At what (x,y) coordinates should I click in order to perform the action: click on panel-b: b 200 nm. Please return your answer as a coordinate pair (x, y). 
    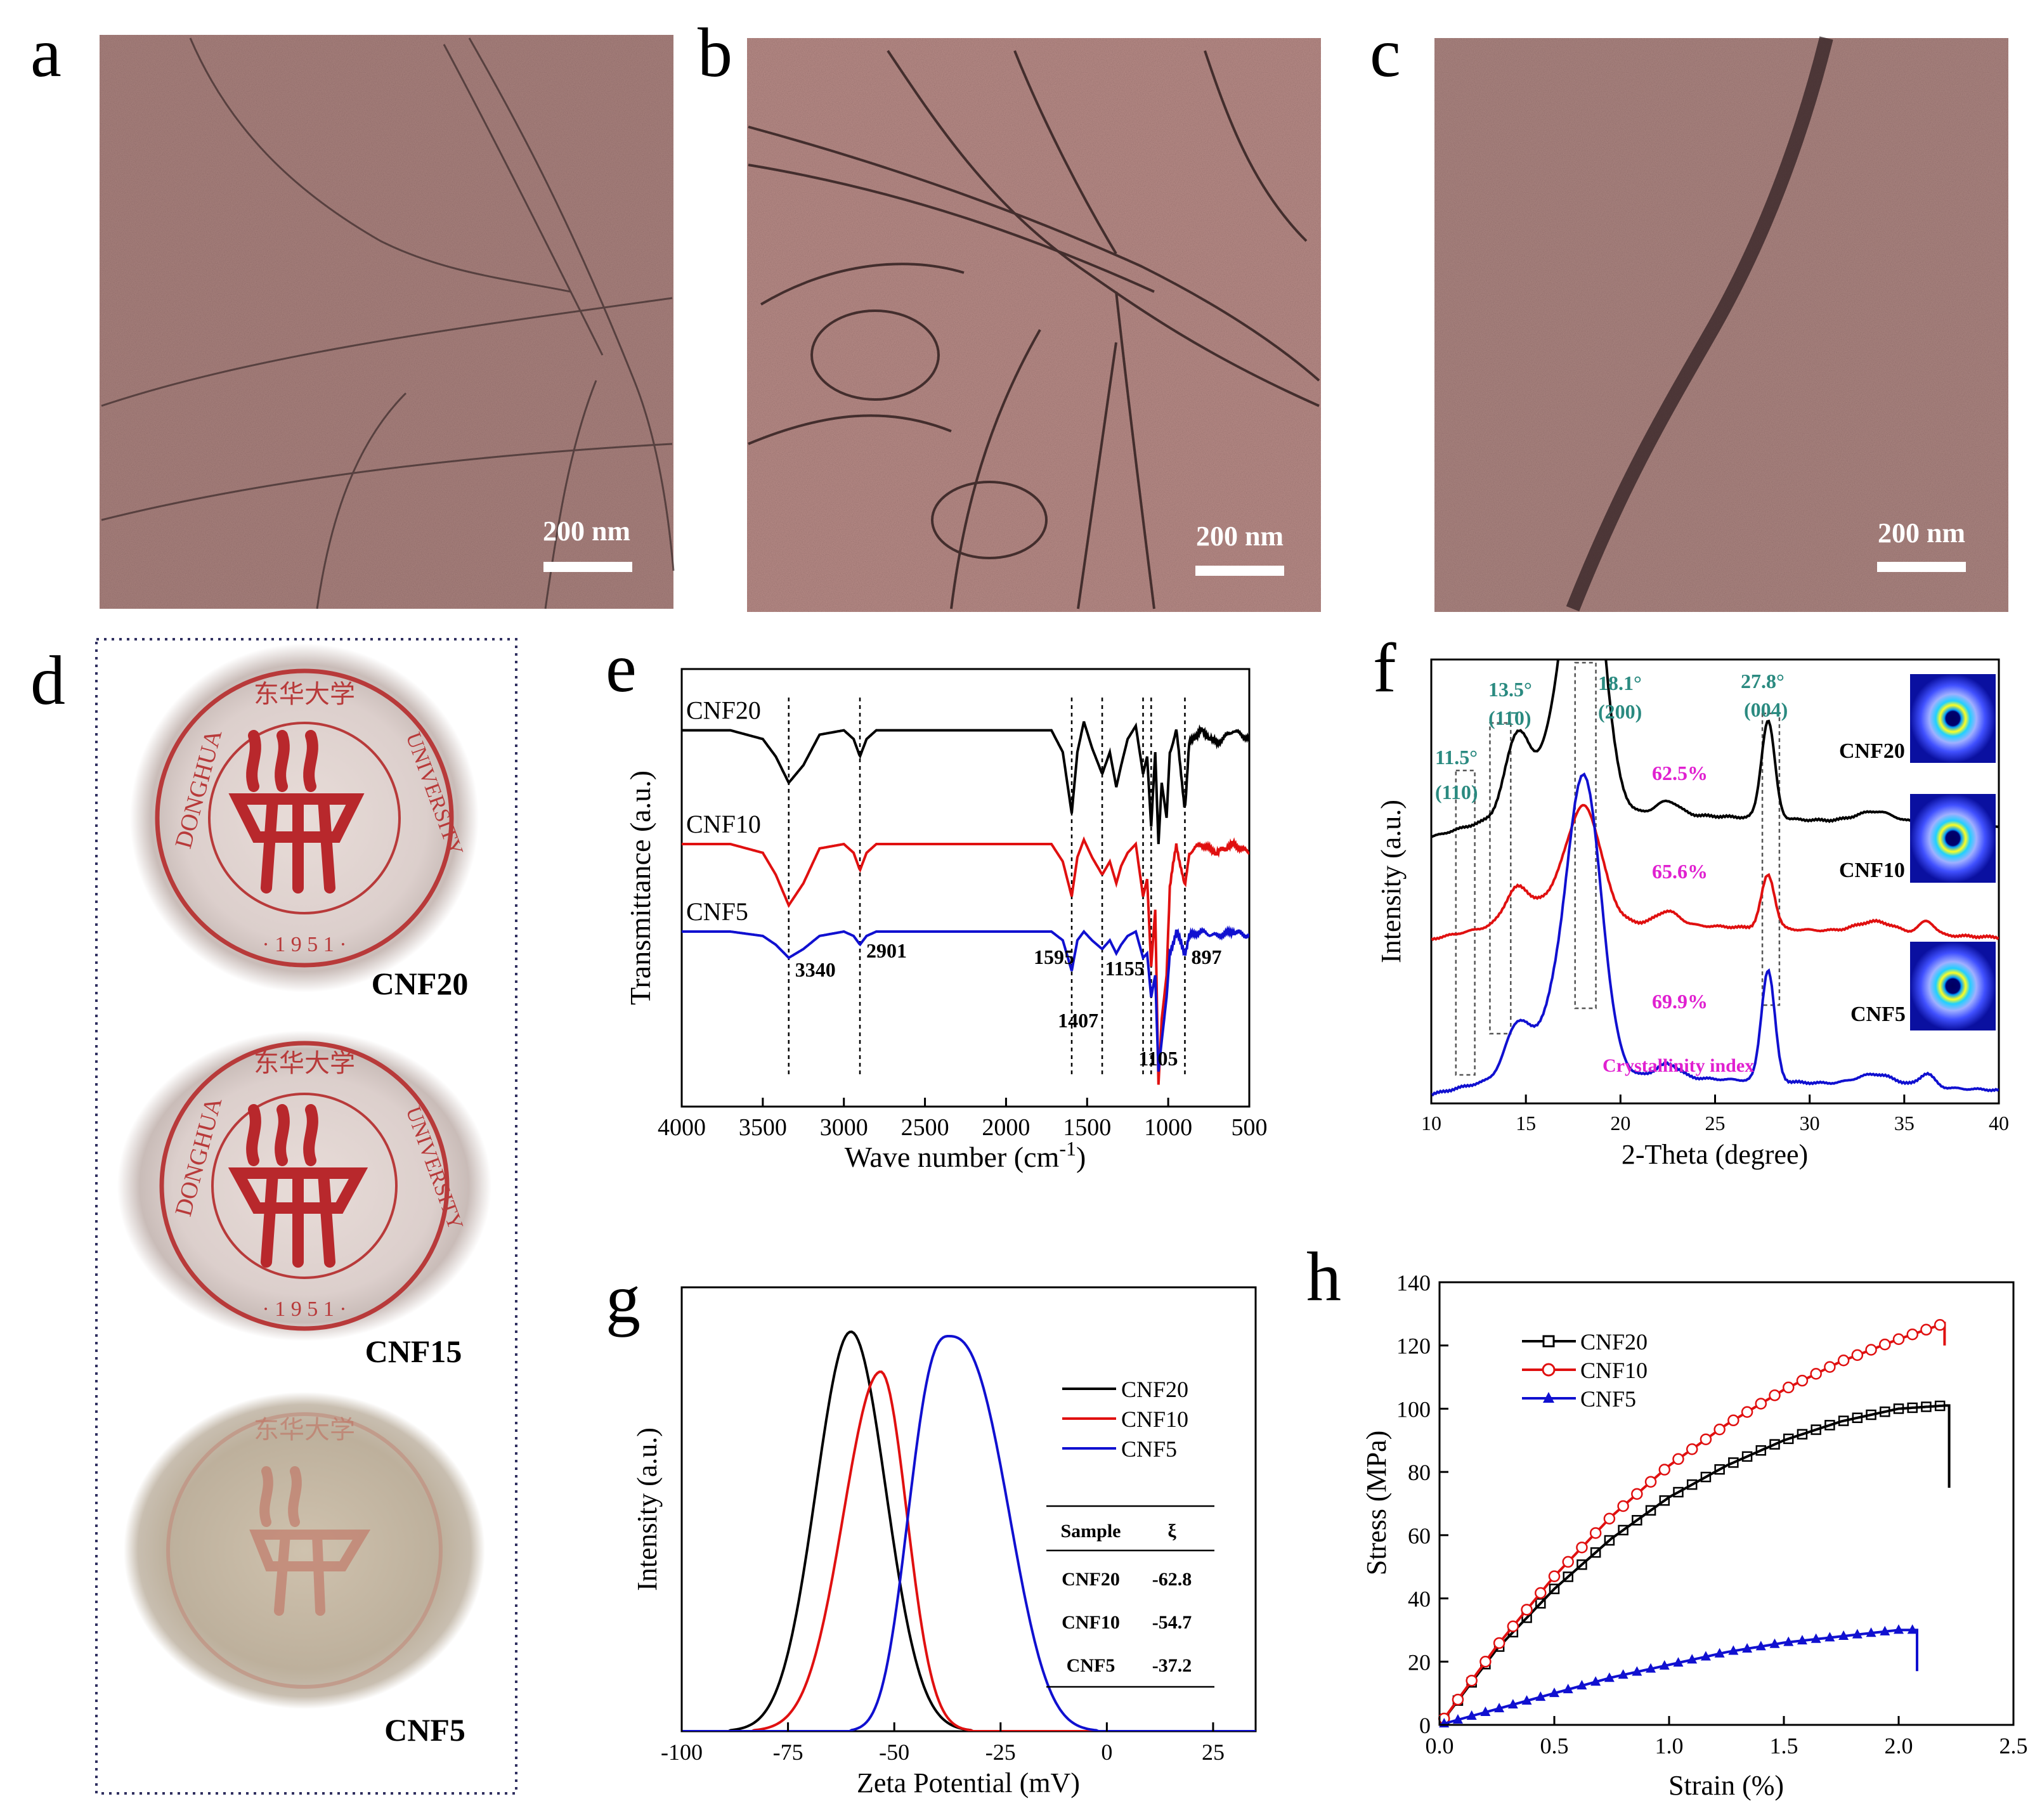
    Looking at the image, I should click on (1009, 313).